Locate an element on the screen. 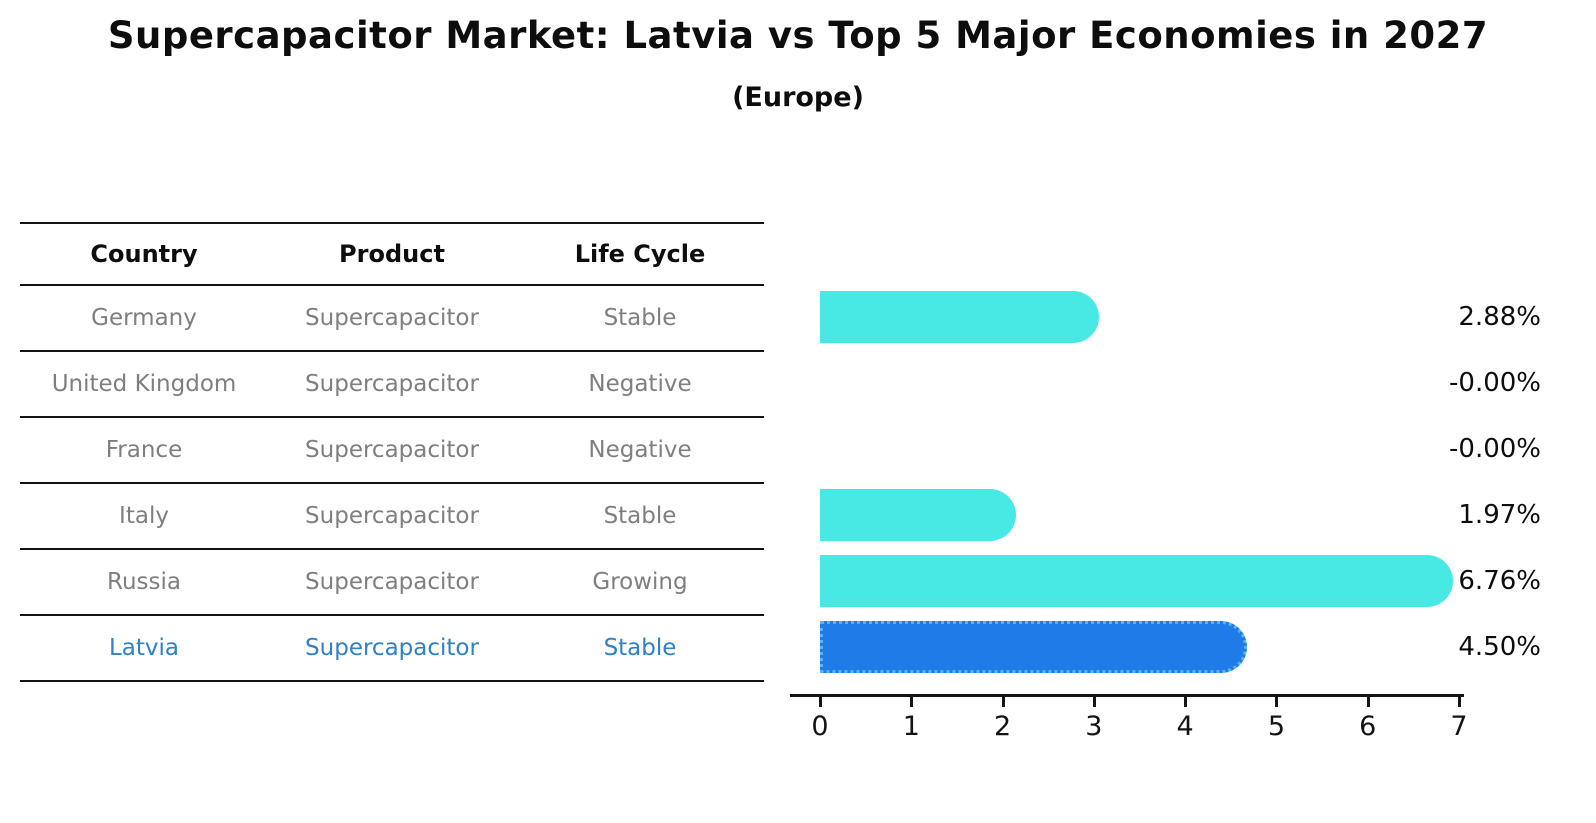 This screenshot has height=823, width=1596. cell-country: Italy is located at coordinates (144, 516).